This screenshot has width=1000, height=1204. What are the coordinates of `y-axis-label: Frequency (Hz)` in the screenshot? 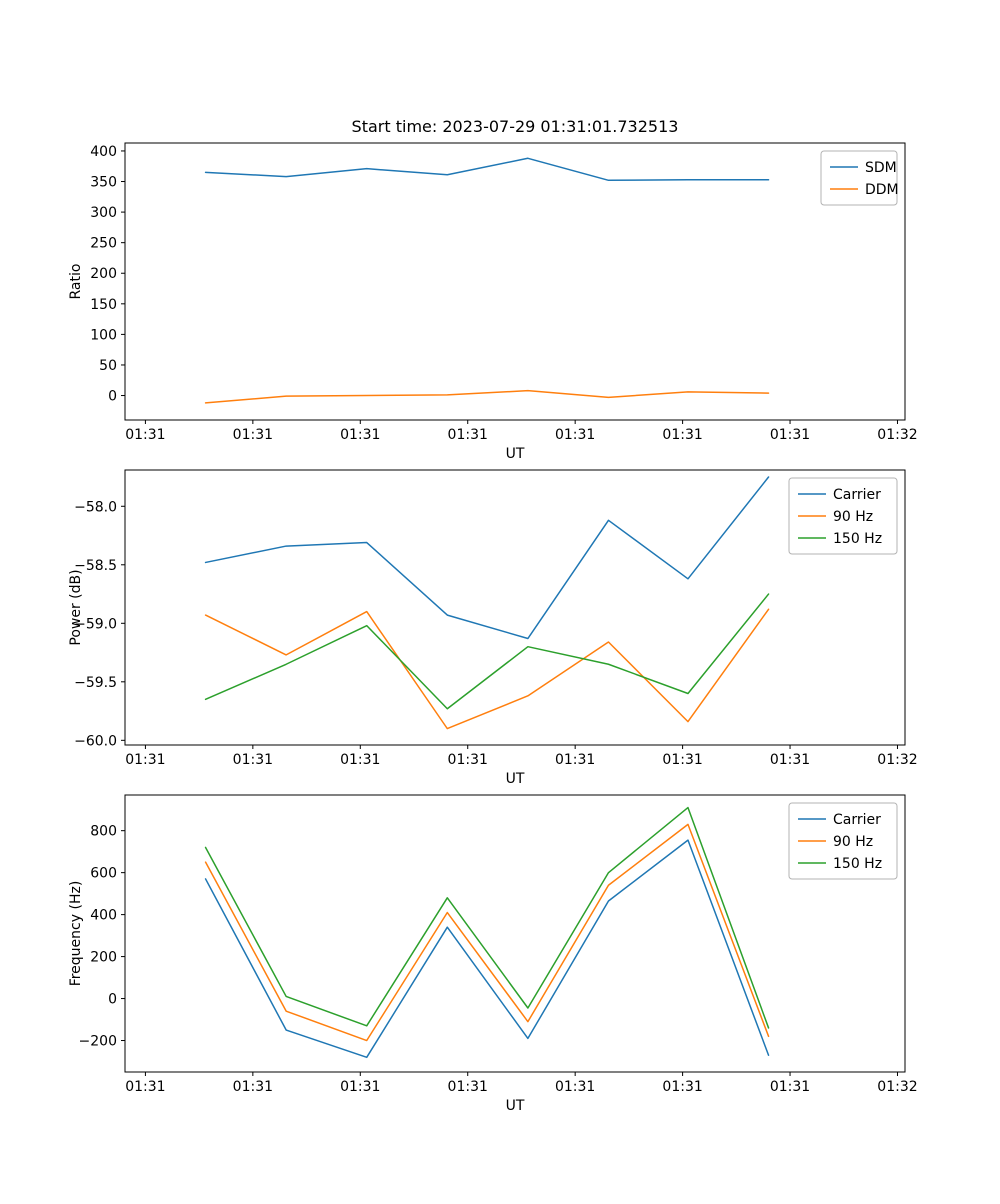 It's located at (76, 934).